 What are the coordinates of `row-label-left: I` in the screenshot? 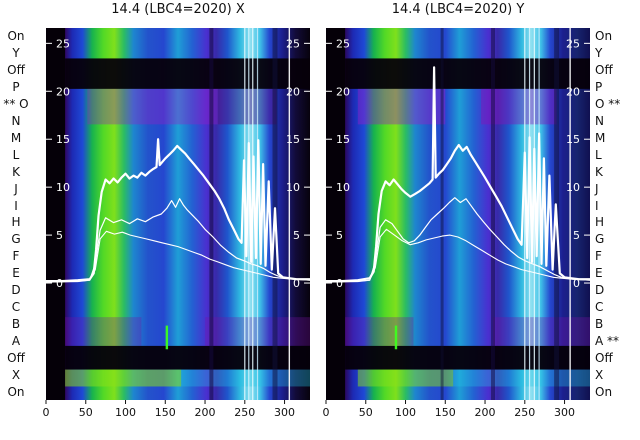 It's located at (16, 205).